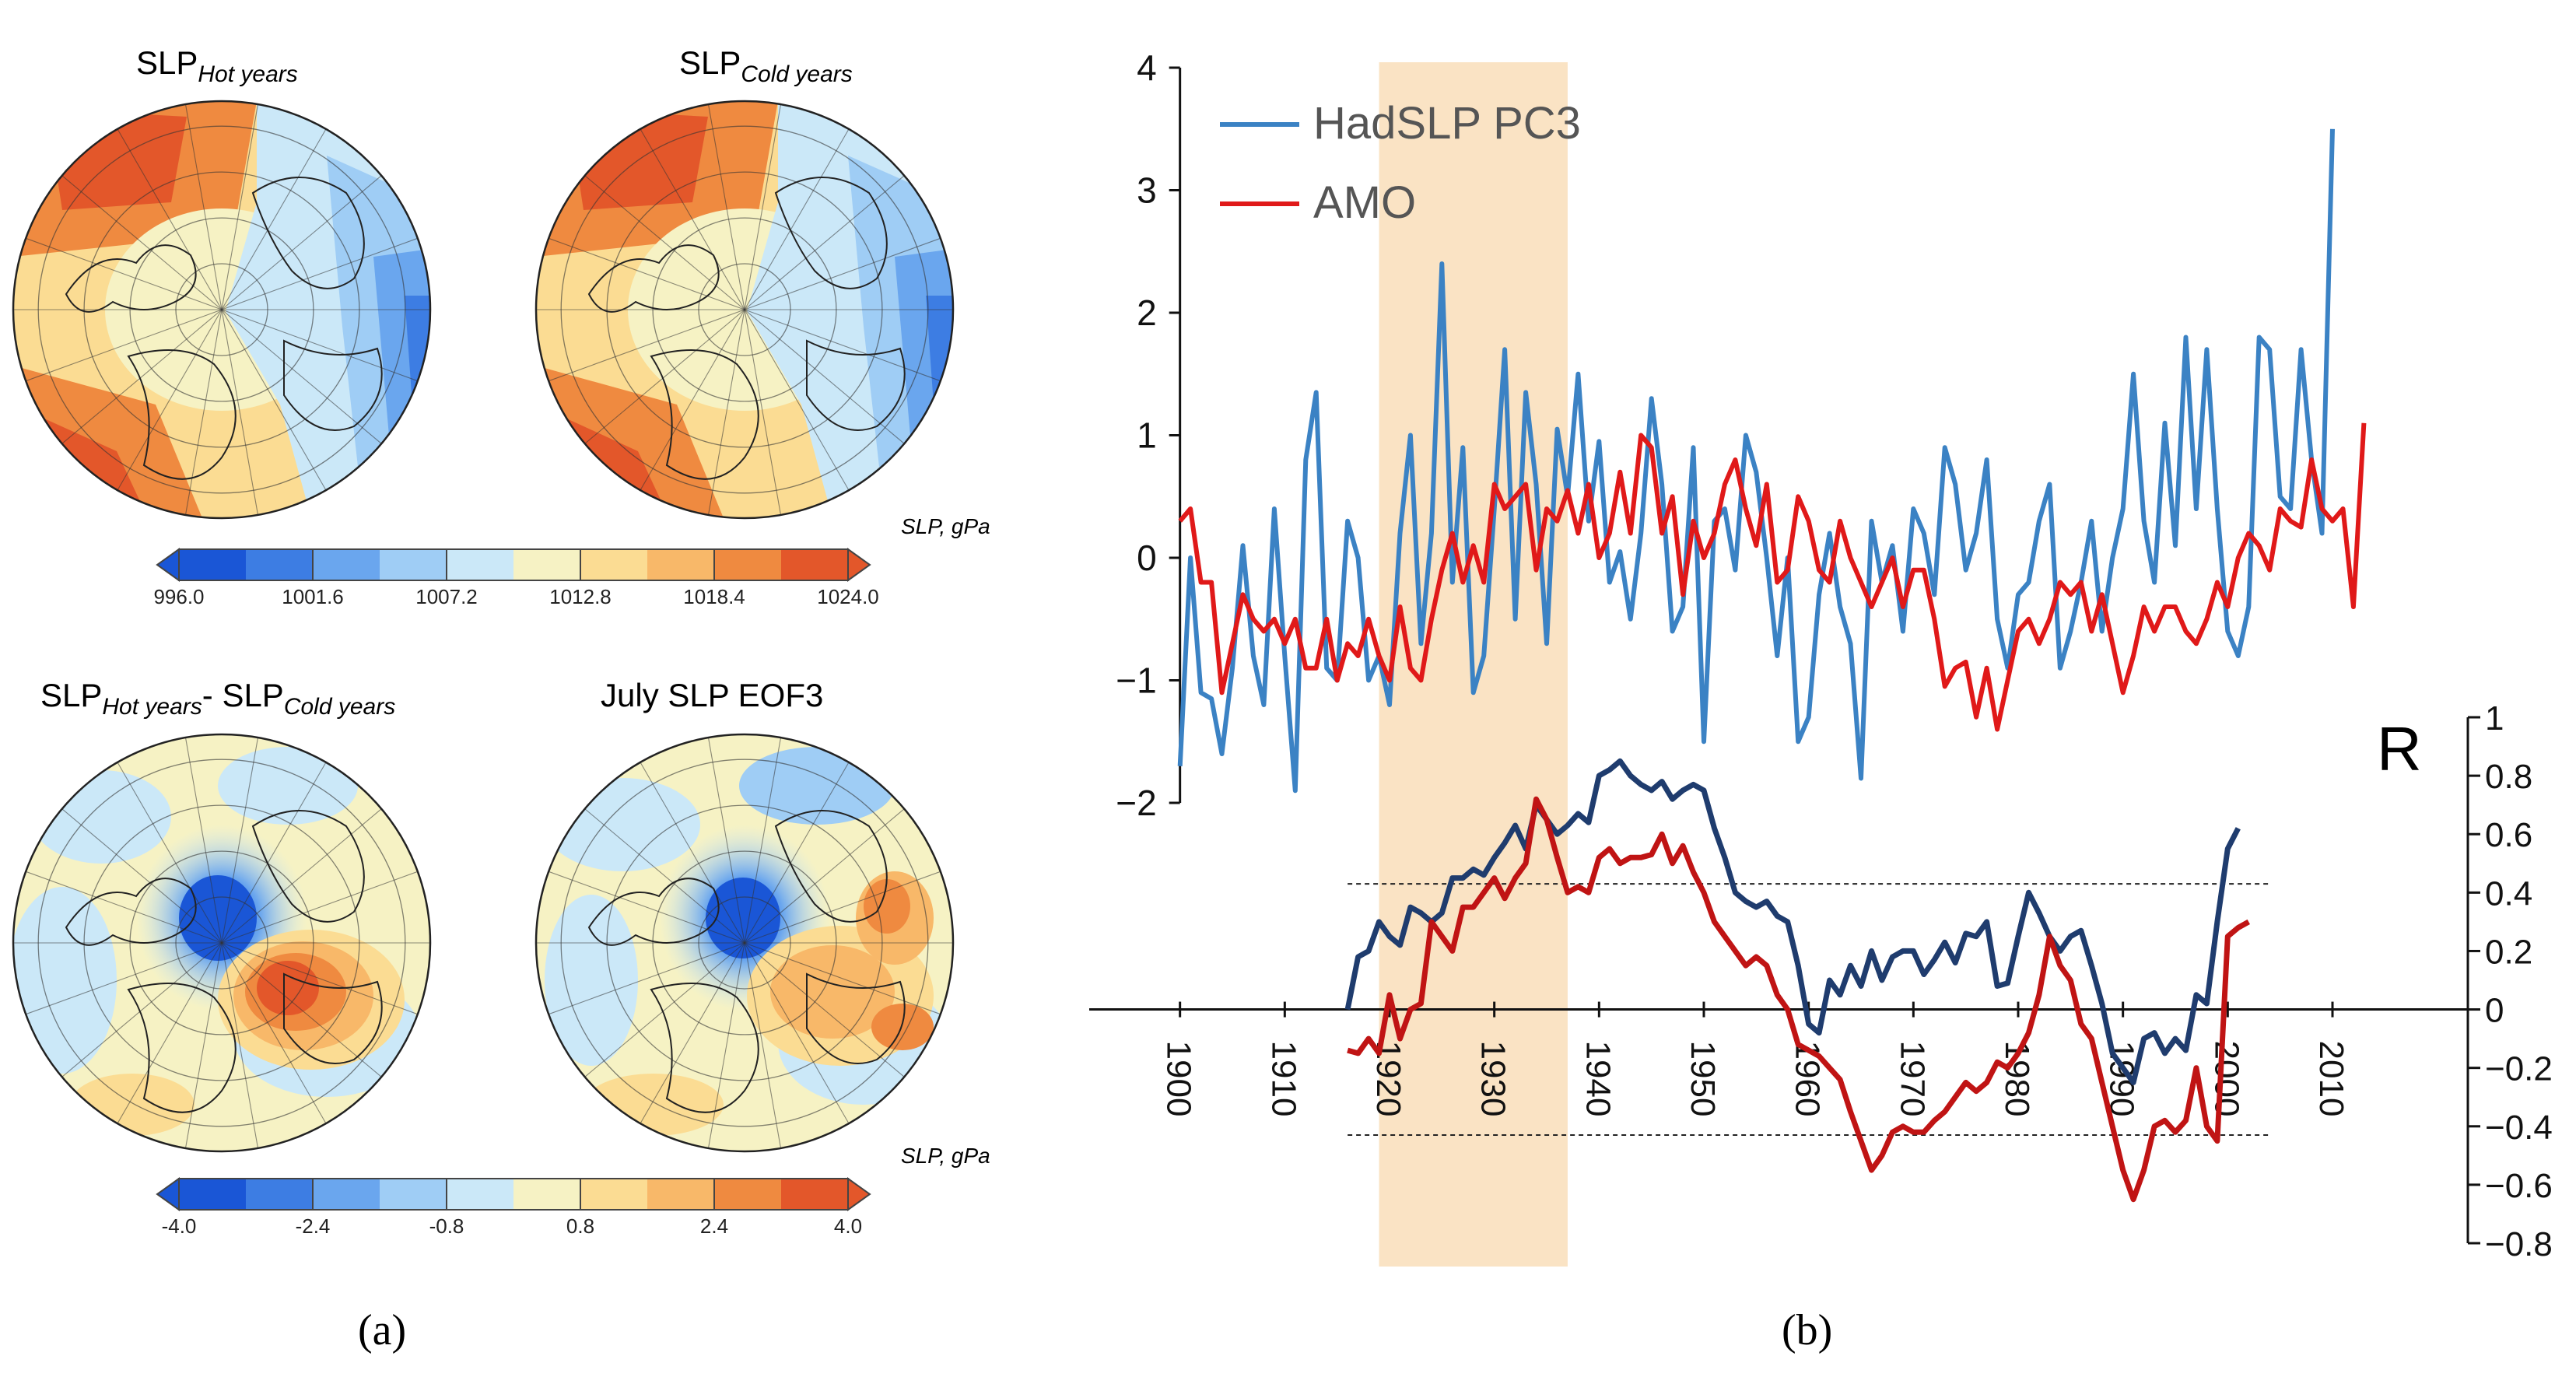  I want to click on colorbar-tick-label: 1012.8, so click(580, 596).